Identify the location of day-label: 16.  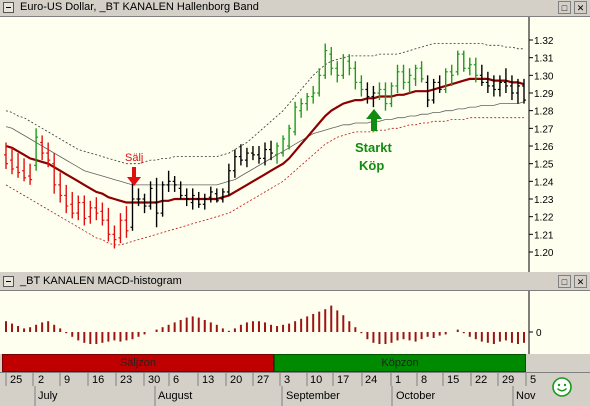
(98, 380).